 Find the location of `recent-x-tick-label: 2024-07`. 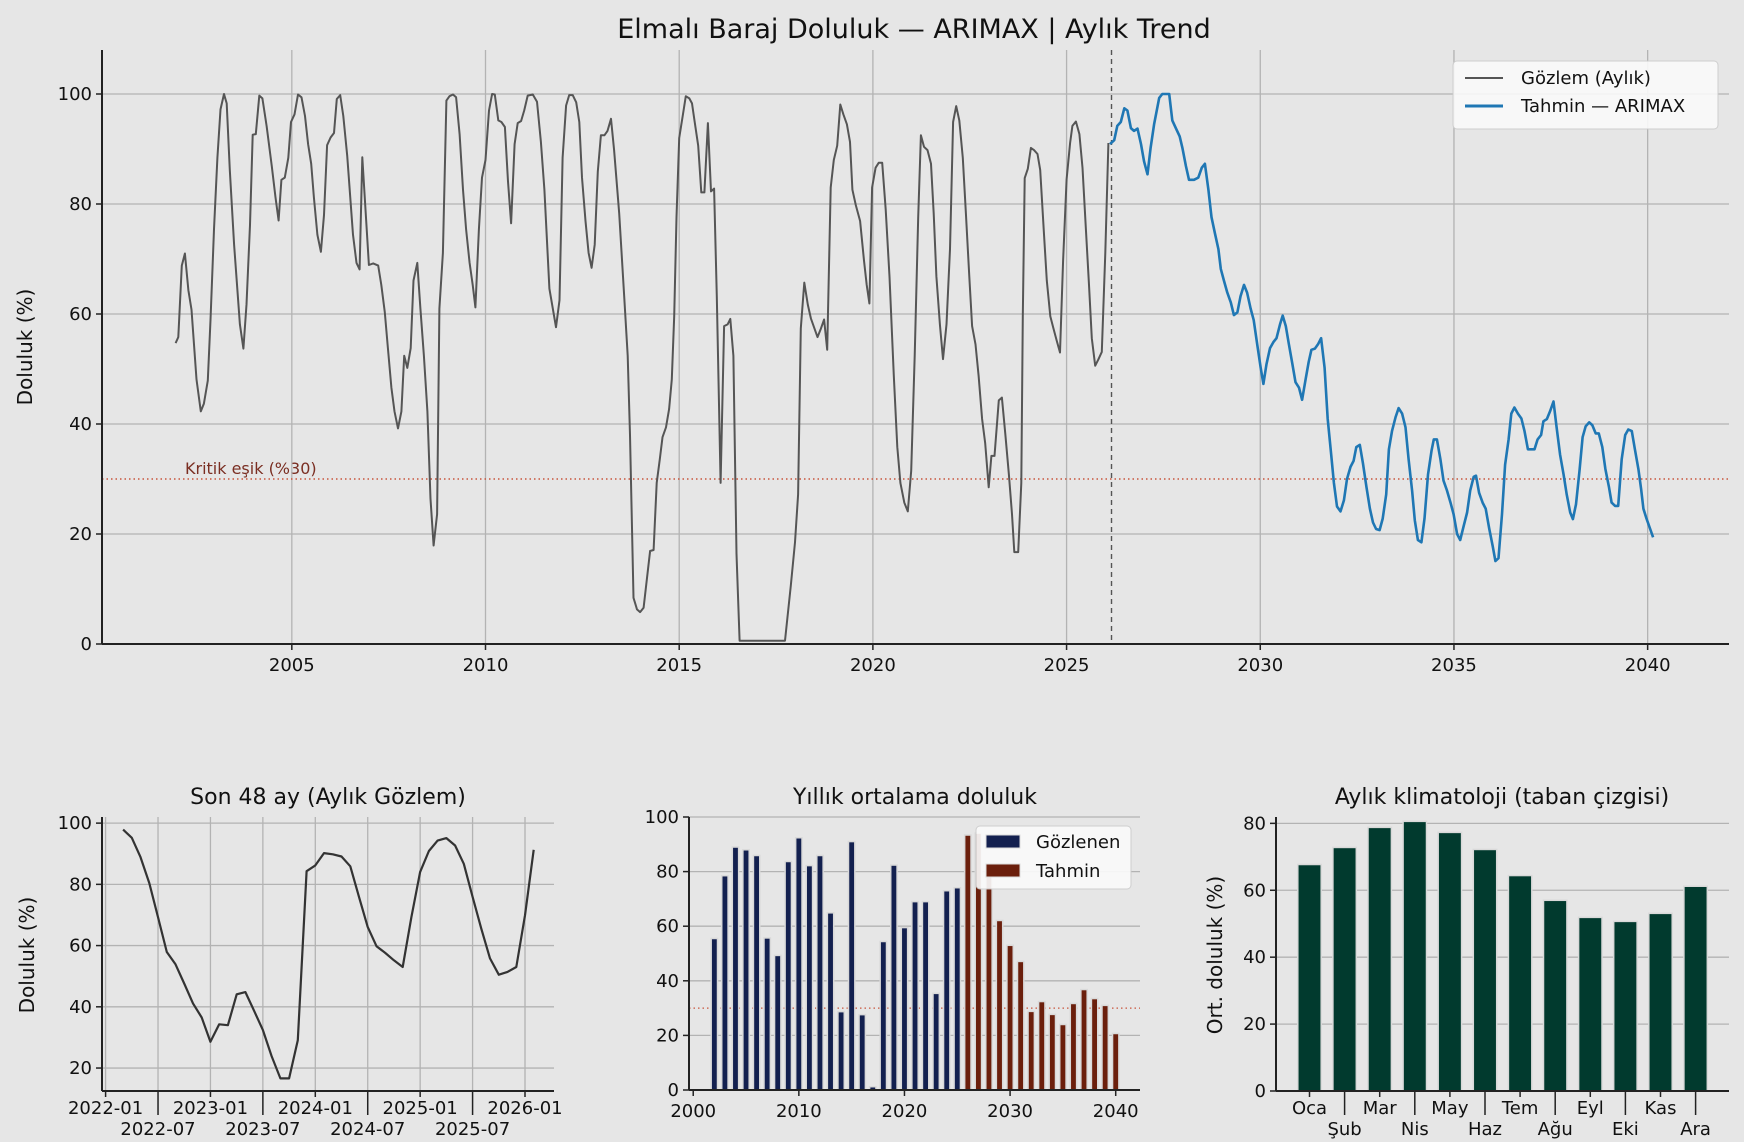

recent-x-tick-label: 2024-07 is located at coordinates (367, 1129).